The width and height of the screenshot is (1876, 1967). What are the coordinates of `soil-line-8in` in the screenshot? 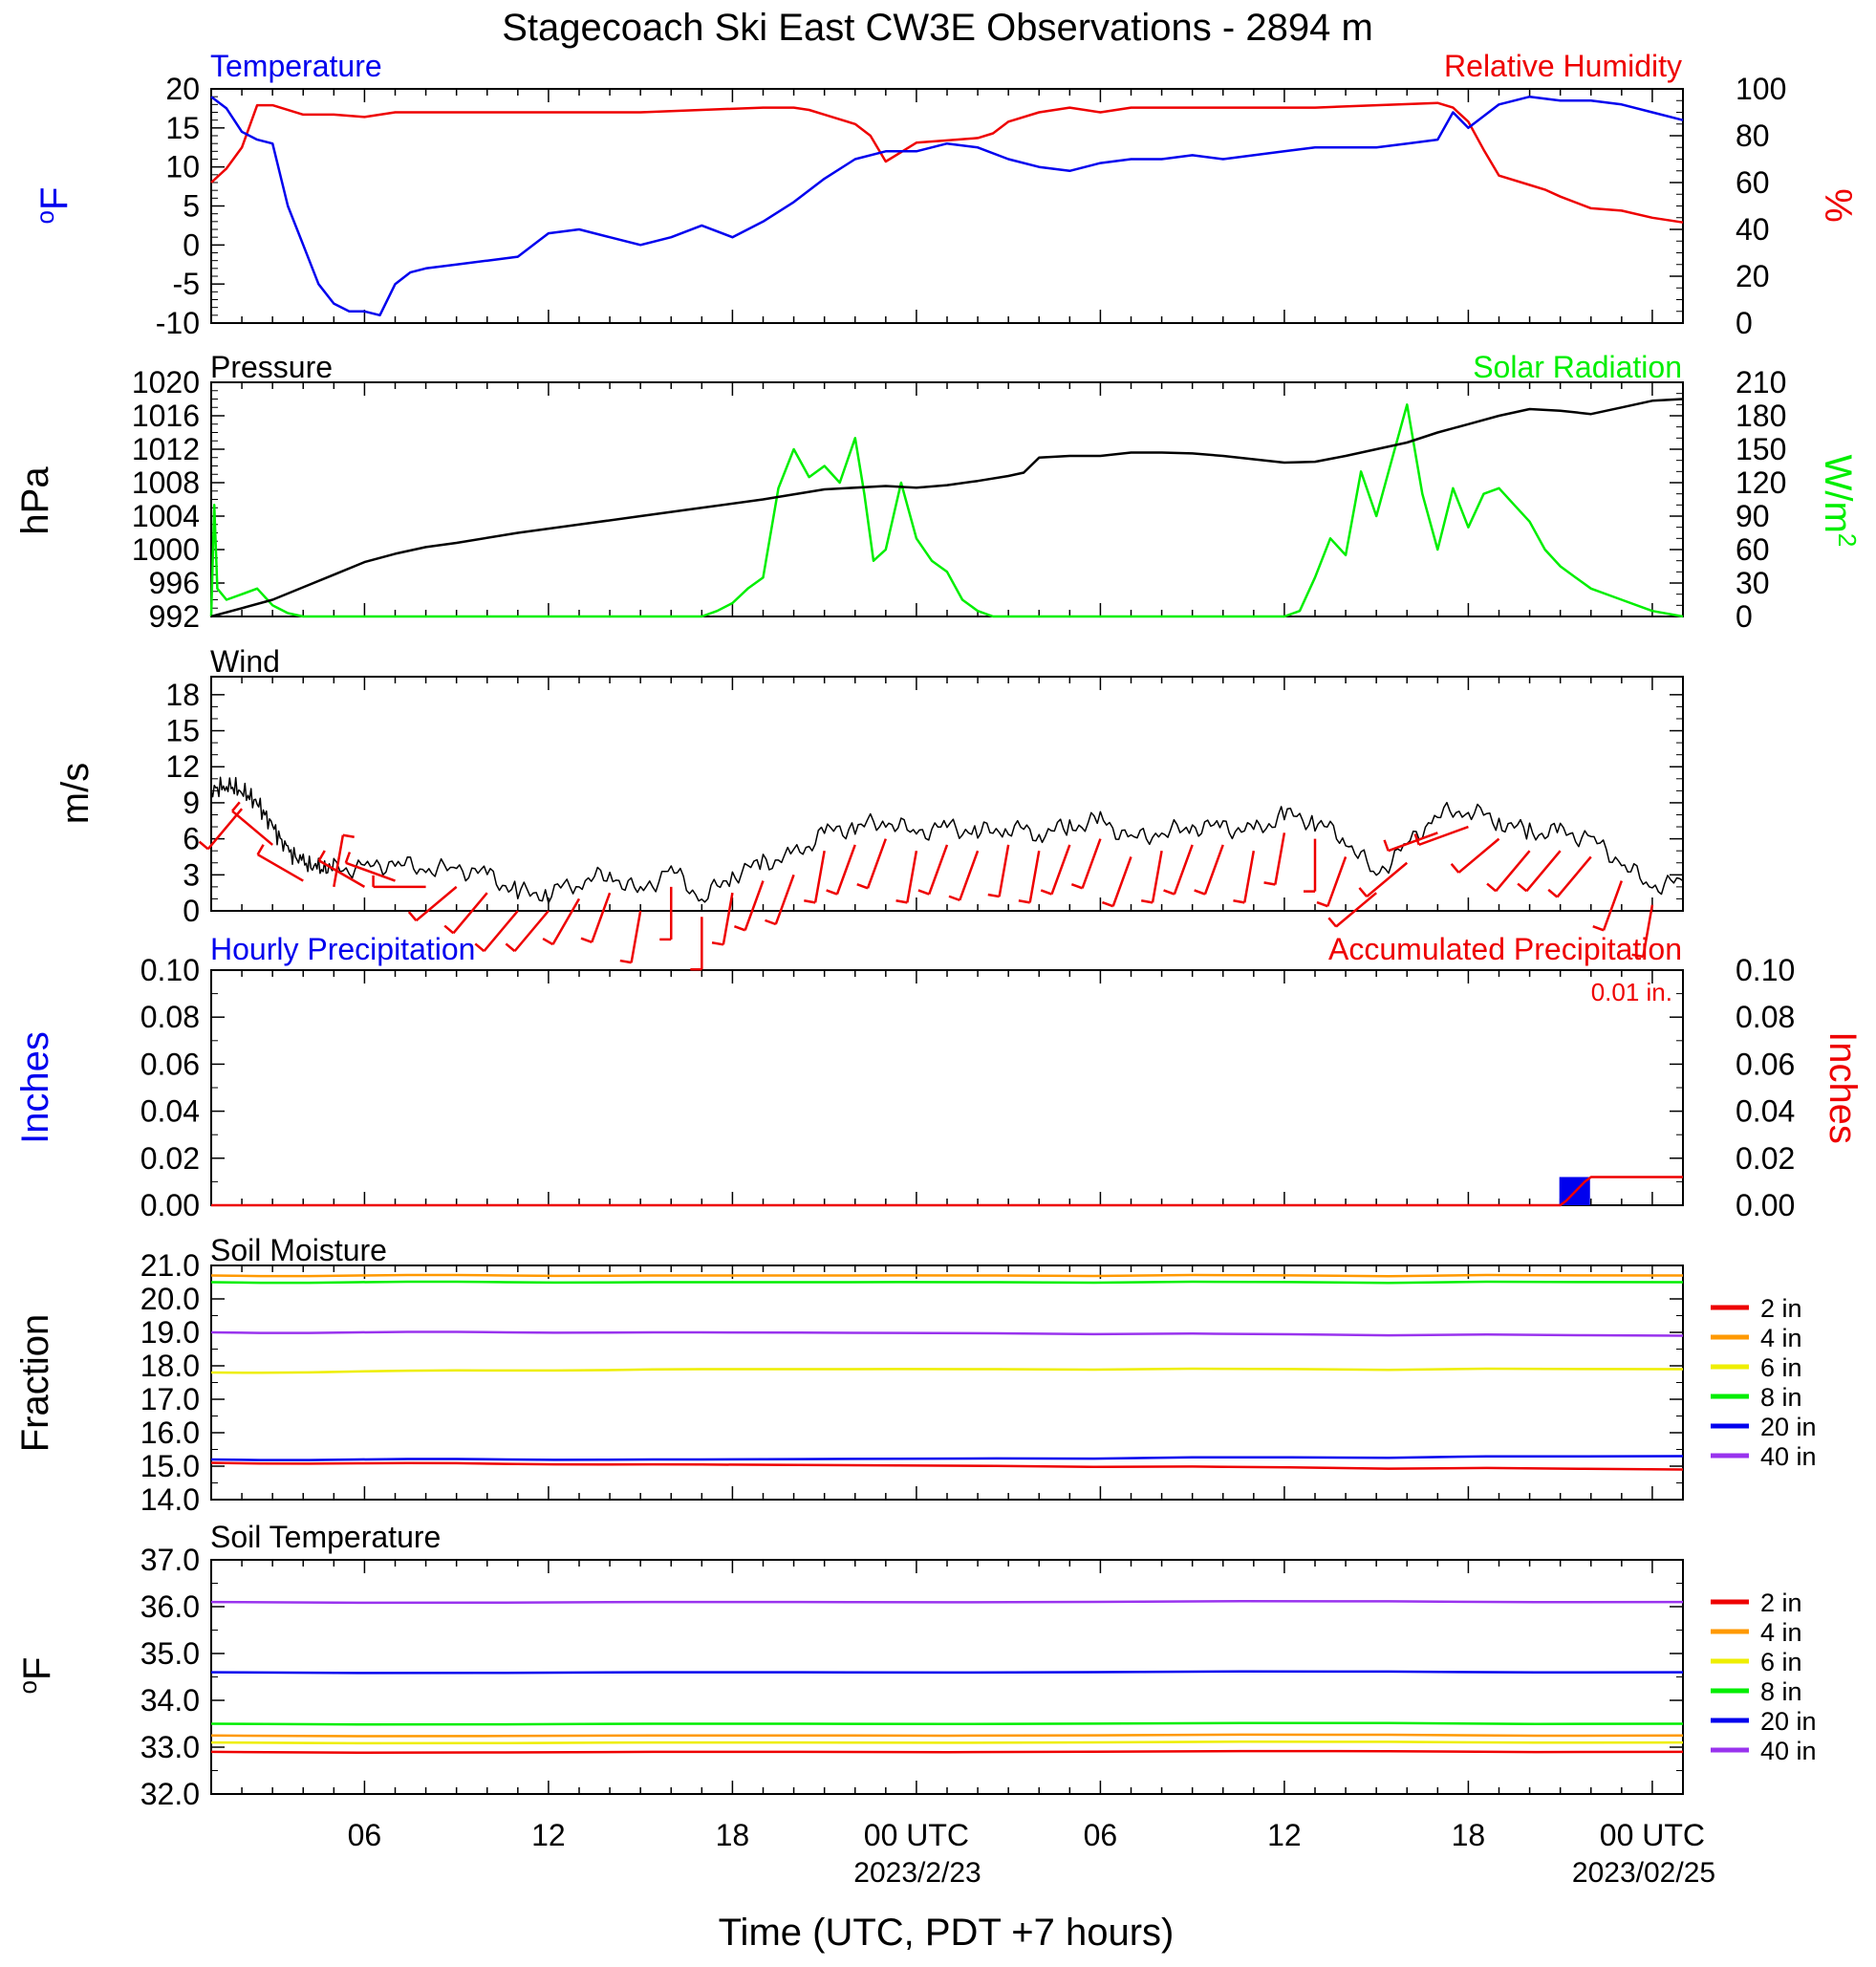 It's located at (947, 1723).